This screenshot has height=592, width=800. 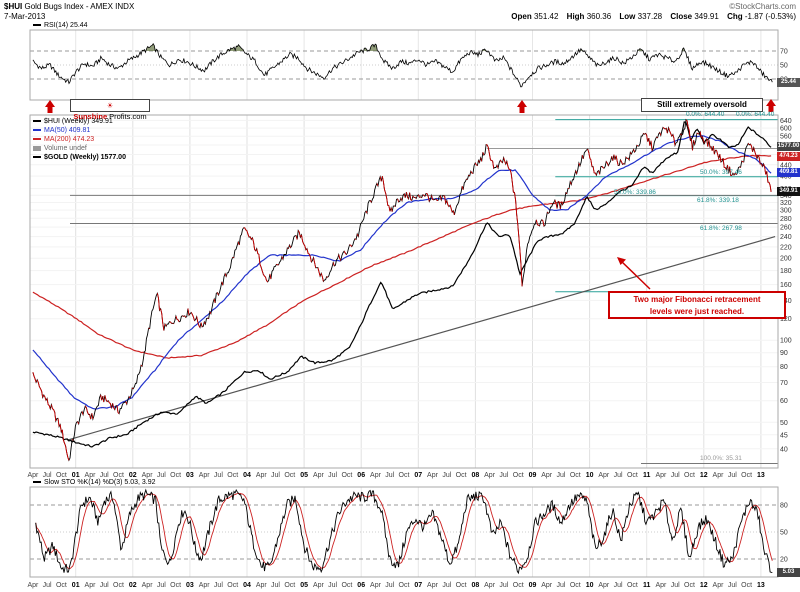 I want to click on svg-text: 120, so click(x=786, y=319).